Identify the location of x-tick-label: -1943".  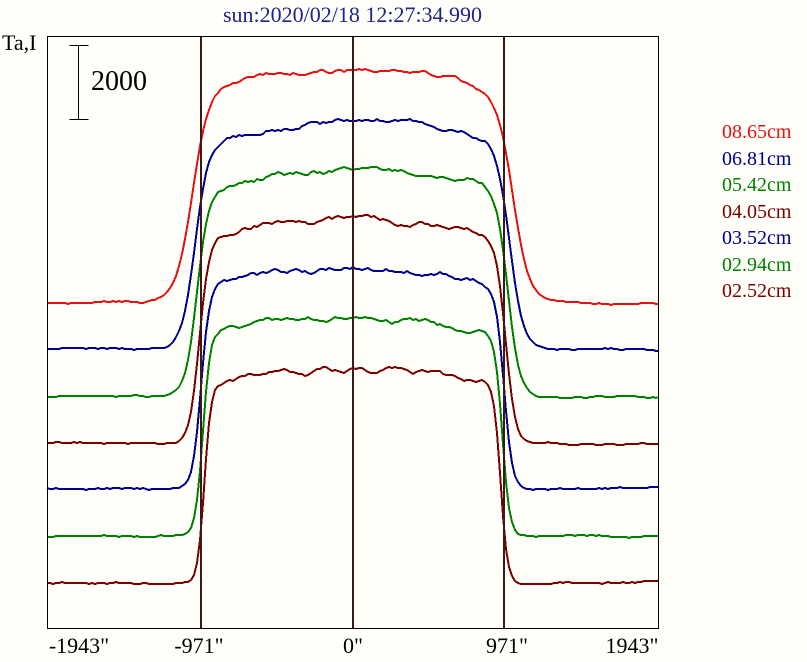
(79, 645).